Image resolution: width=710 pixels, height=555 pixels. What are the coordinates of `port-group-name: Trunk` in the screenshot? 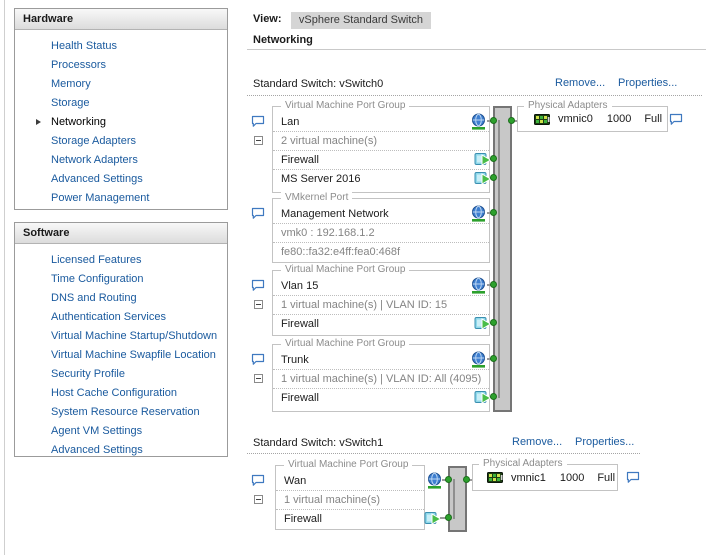 It's located at (295, 360).